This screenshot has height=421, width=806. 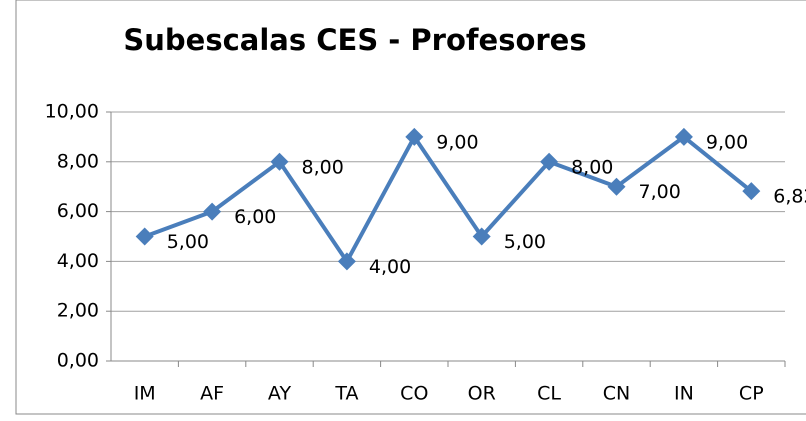 I want to click on y-tick-label: 2,00, so click(x=78, y=311).